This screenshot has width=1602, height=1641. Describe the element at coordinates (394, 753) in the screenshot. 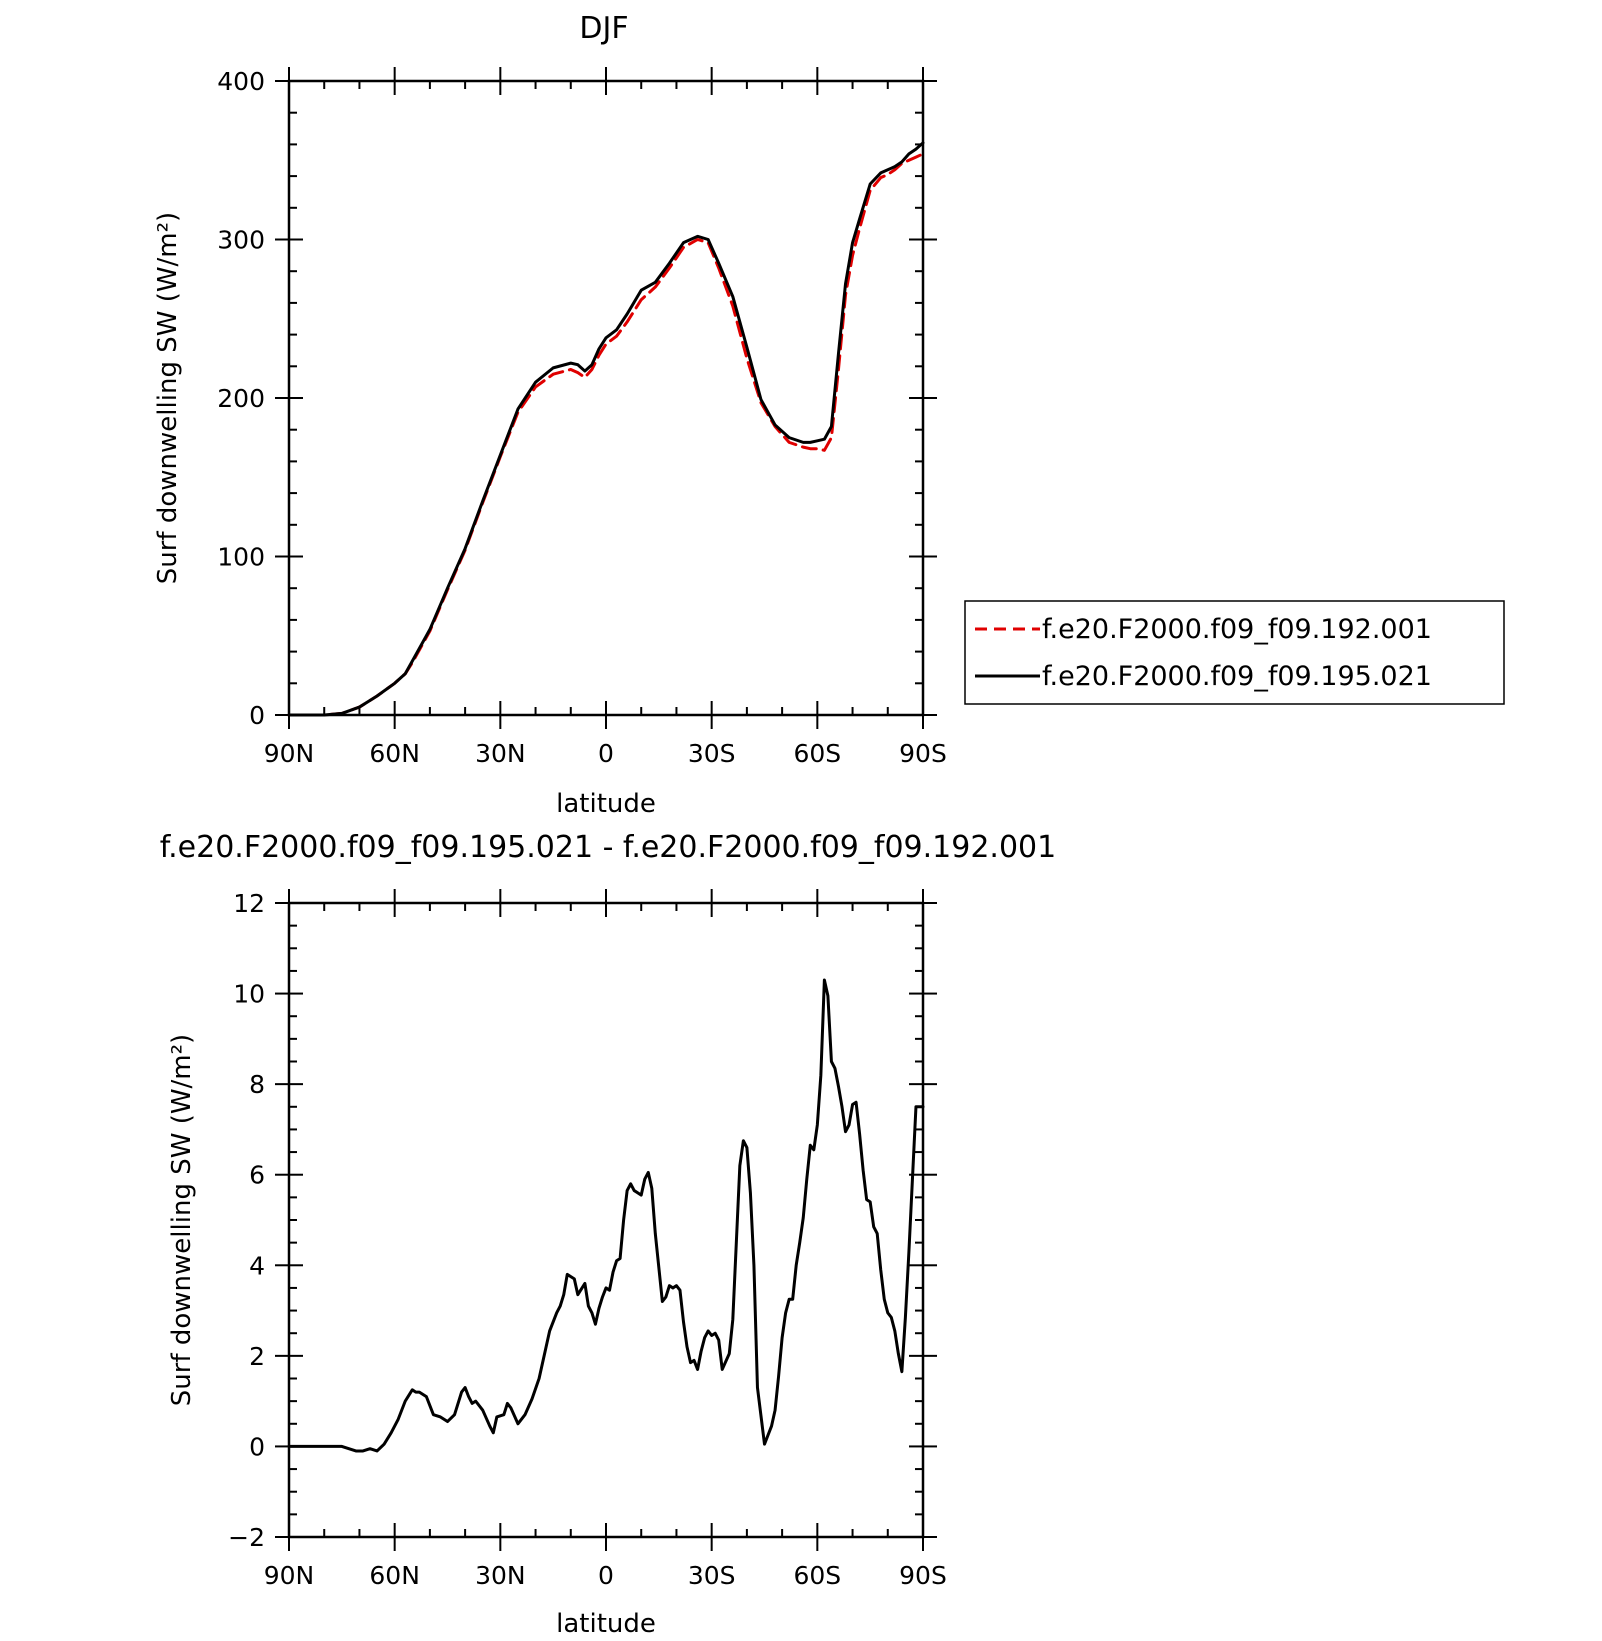

I see `top-x-tick-label: 60N` at that location.